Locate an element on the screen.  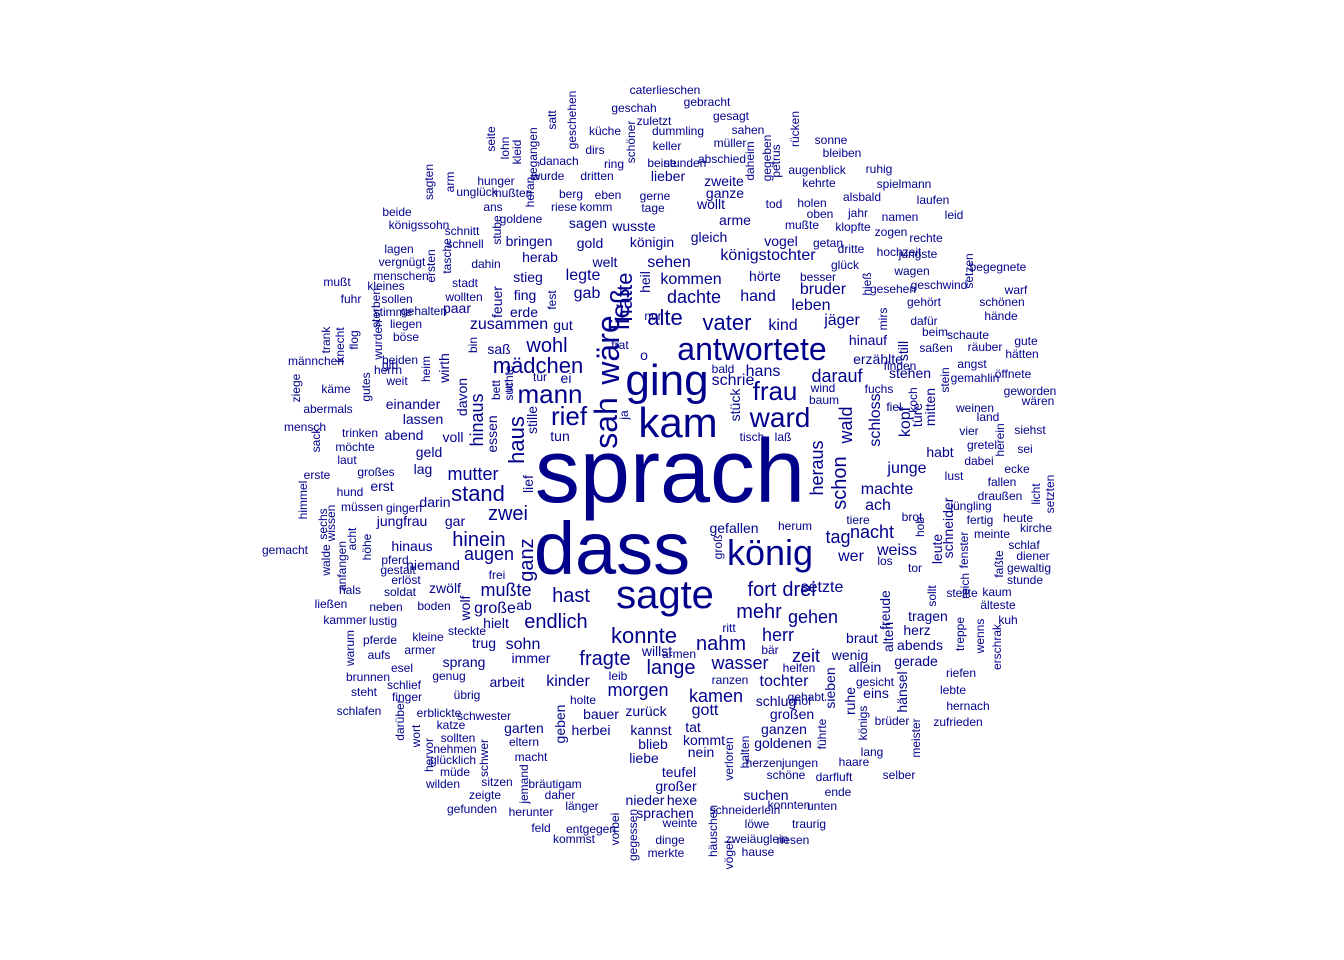
cloud-word: wasser is located at coordinates (740, 663).